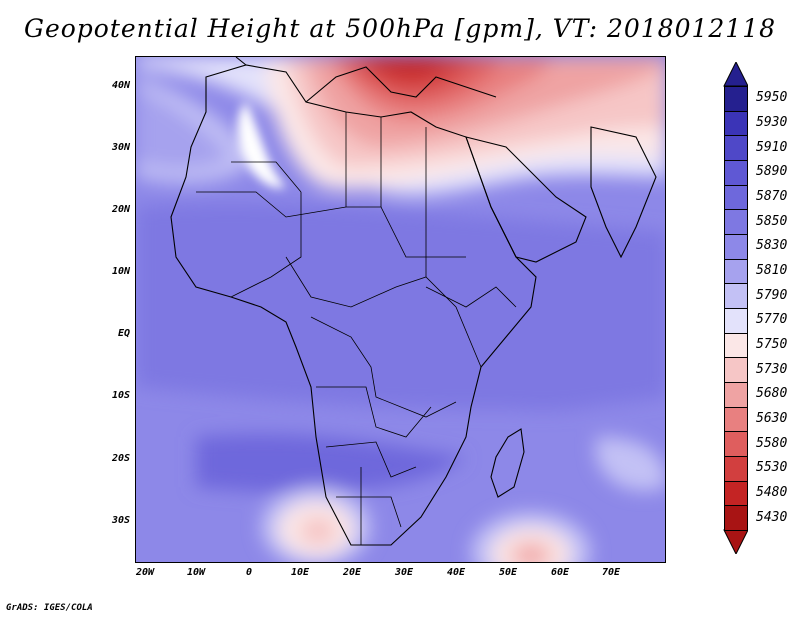 The height and width of the screenshot is (618, 800). What do you see at coordinates (456, 572) in the screenshot?
I see `lon-label: 40E` at bounding box center [456, 572].